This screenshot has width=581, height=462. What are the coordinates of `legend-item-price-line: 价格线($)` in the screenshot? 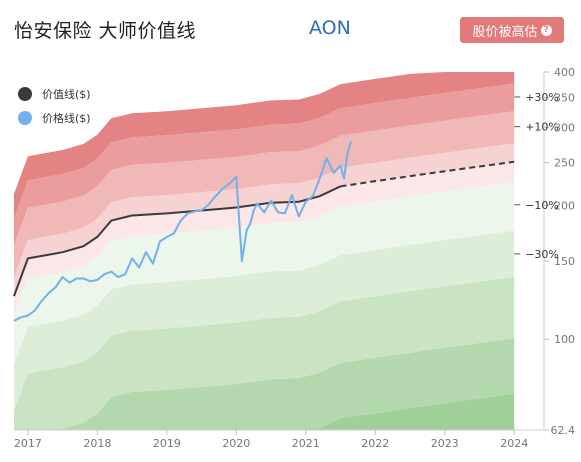 It's located at (54, 118).